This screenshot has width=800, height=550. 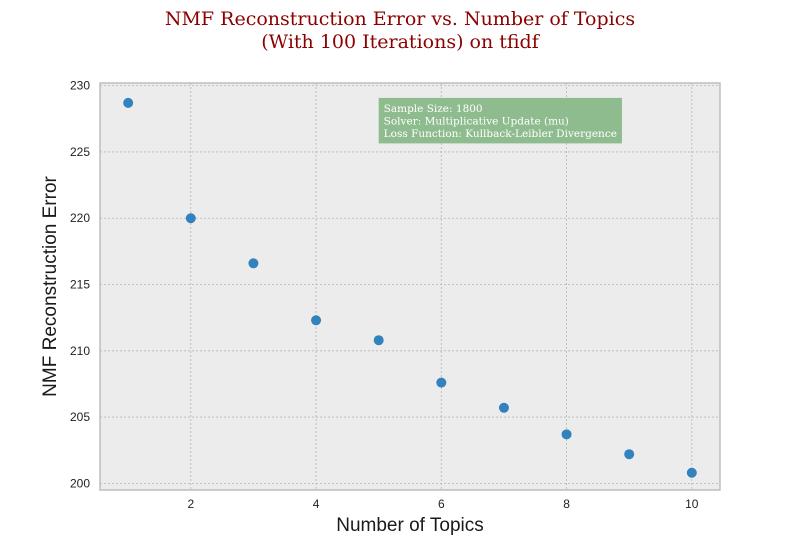 What do you see at coordinates (80, 86) in the screenshot?
I see `y-tick-label: 230` at bounding box center [80, 86].